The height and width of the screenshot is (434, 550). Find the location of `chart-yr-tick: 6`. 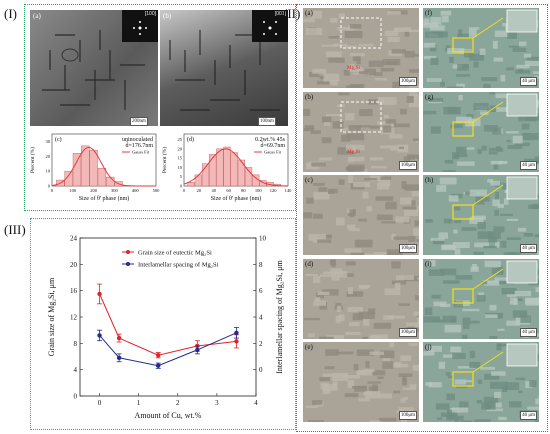

chart-yr-tick: 6 is located at coordinates (261, 291).